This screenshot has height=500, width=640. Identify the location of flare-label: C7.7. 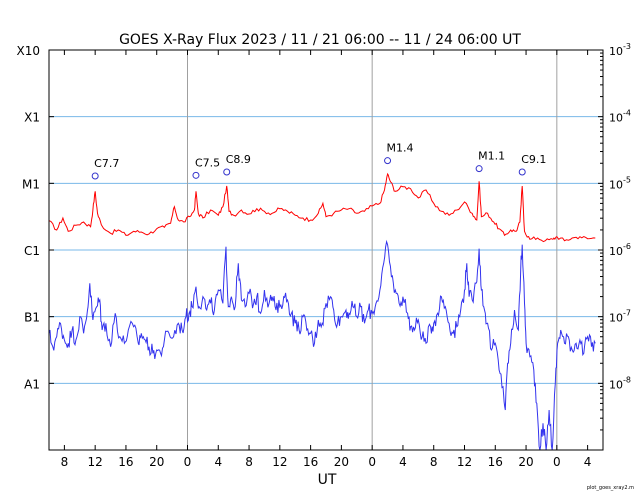
(106, 163).